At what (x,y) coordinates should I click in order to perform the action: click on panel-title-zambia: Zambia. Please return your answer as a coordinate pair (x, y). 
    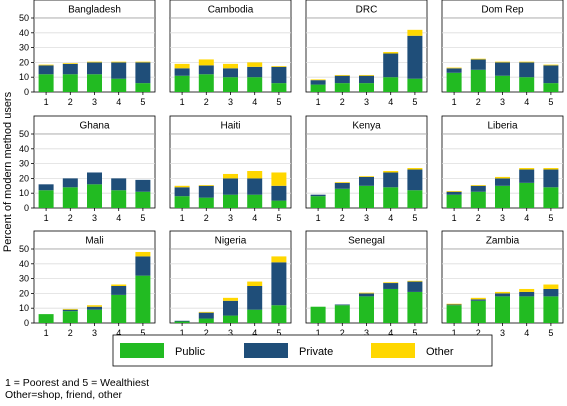
    Looking at the image, I should click on (503, 241).